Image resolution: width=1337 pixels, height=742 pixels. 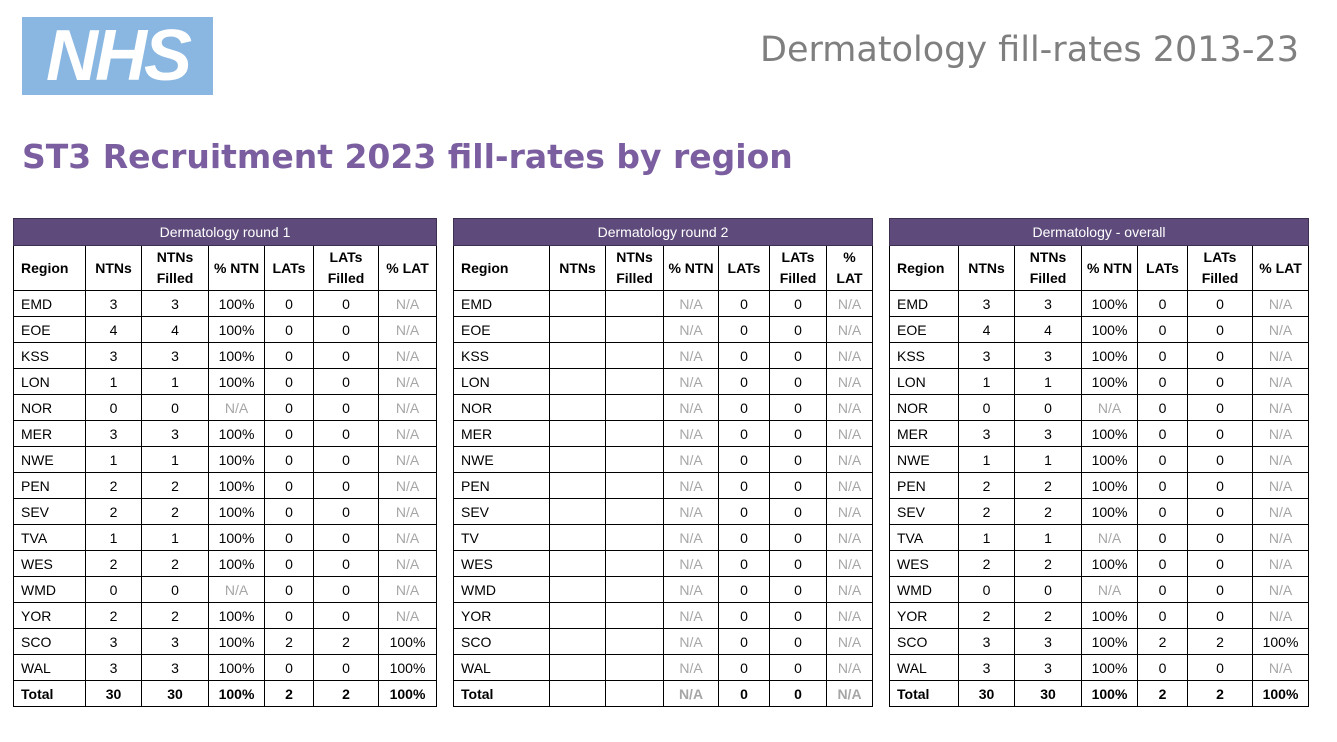 What do you see at coordinates (49, 433) in the screenshot?
I see `region-cell: MER` at bounding box center [49, 433].